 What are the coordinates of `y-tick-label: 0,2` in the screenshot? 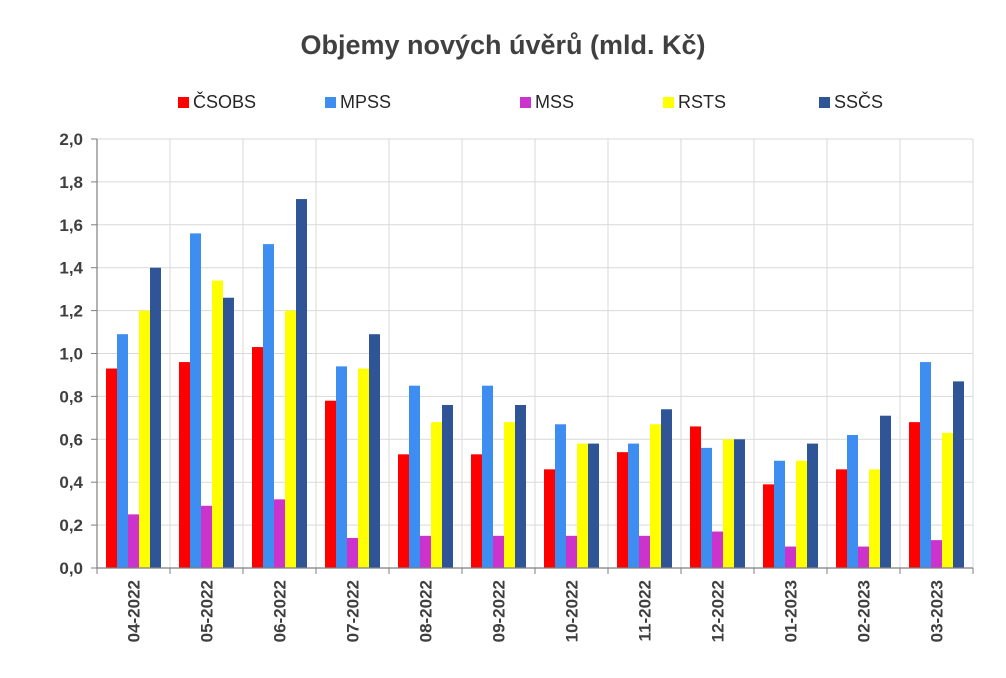 It's located at (71, 525).